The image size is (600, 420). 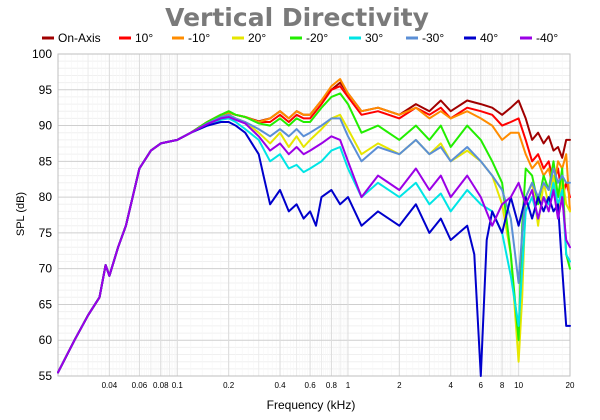 What do you see at coordinates (570, 385) in the screenshot?
I see `x-tick-label: 20` at bounding box center [570, 385].